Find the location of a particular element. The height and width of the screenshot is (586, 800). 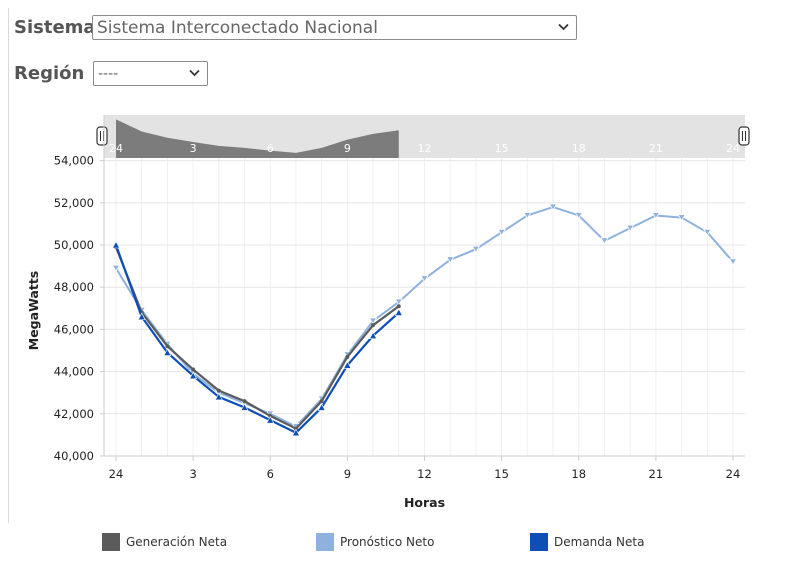

navigator-tick-label: 15 is located at coordinates (502, 148).